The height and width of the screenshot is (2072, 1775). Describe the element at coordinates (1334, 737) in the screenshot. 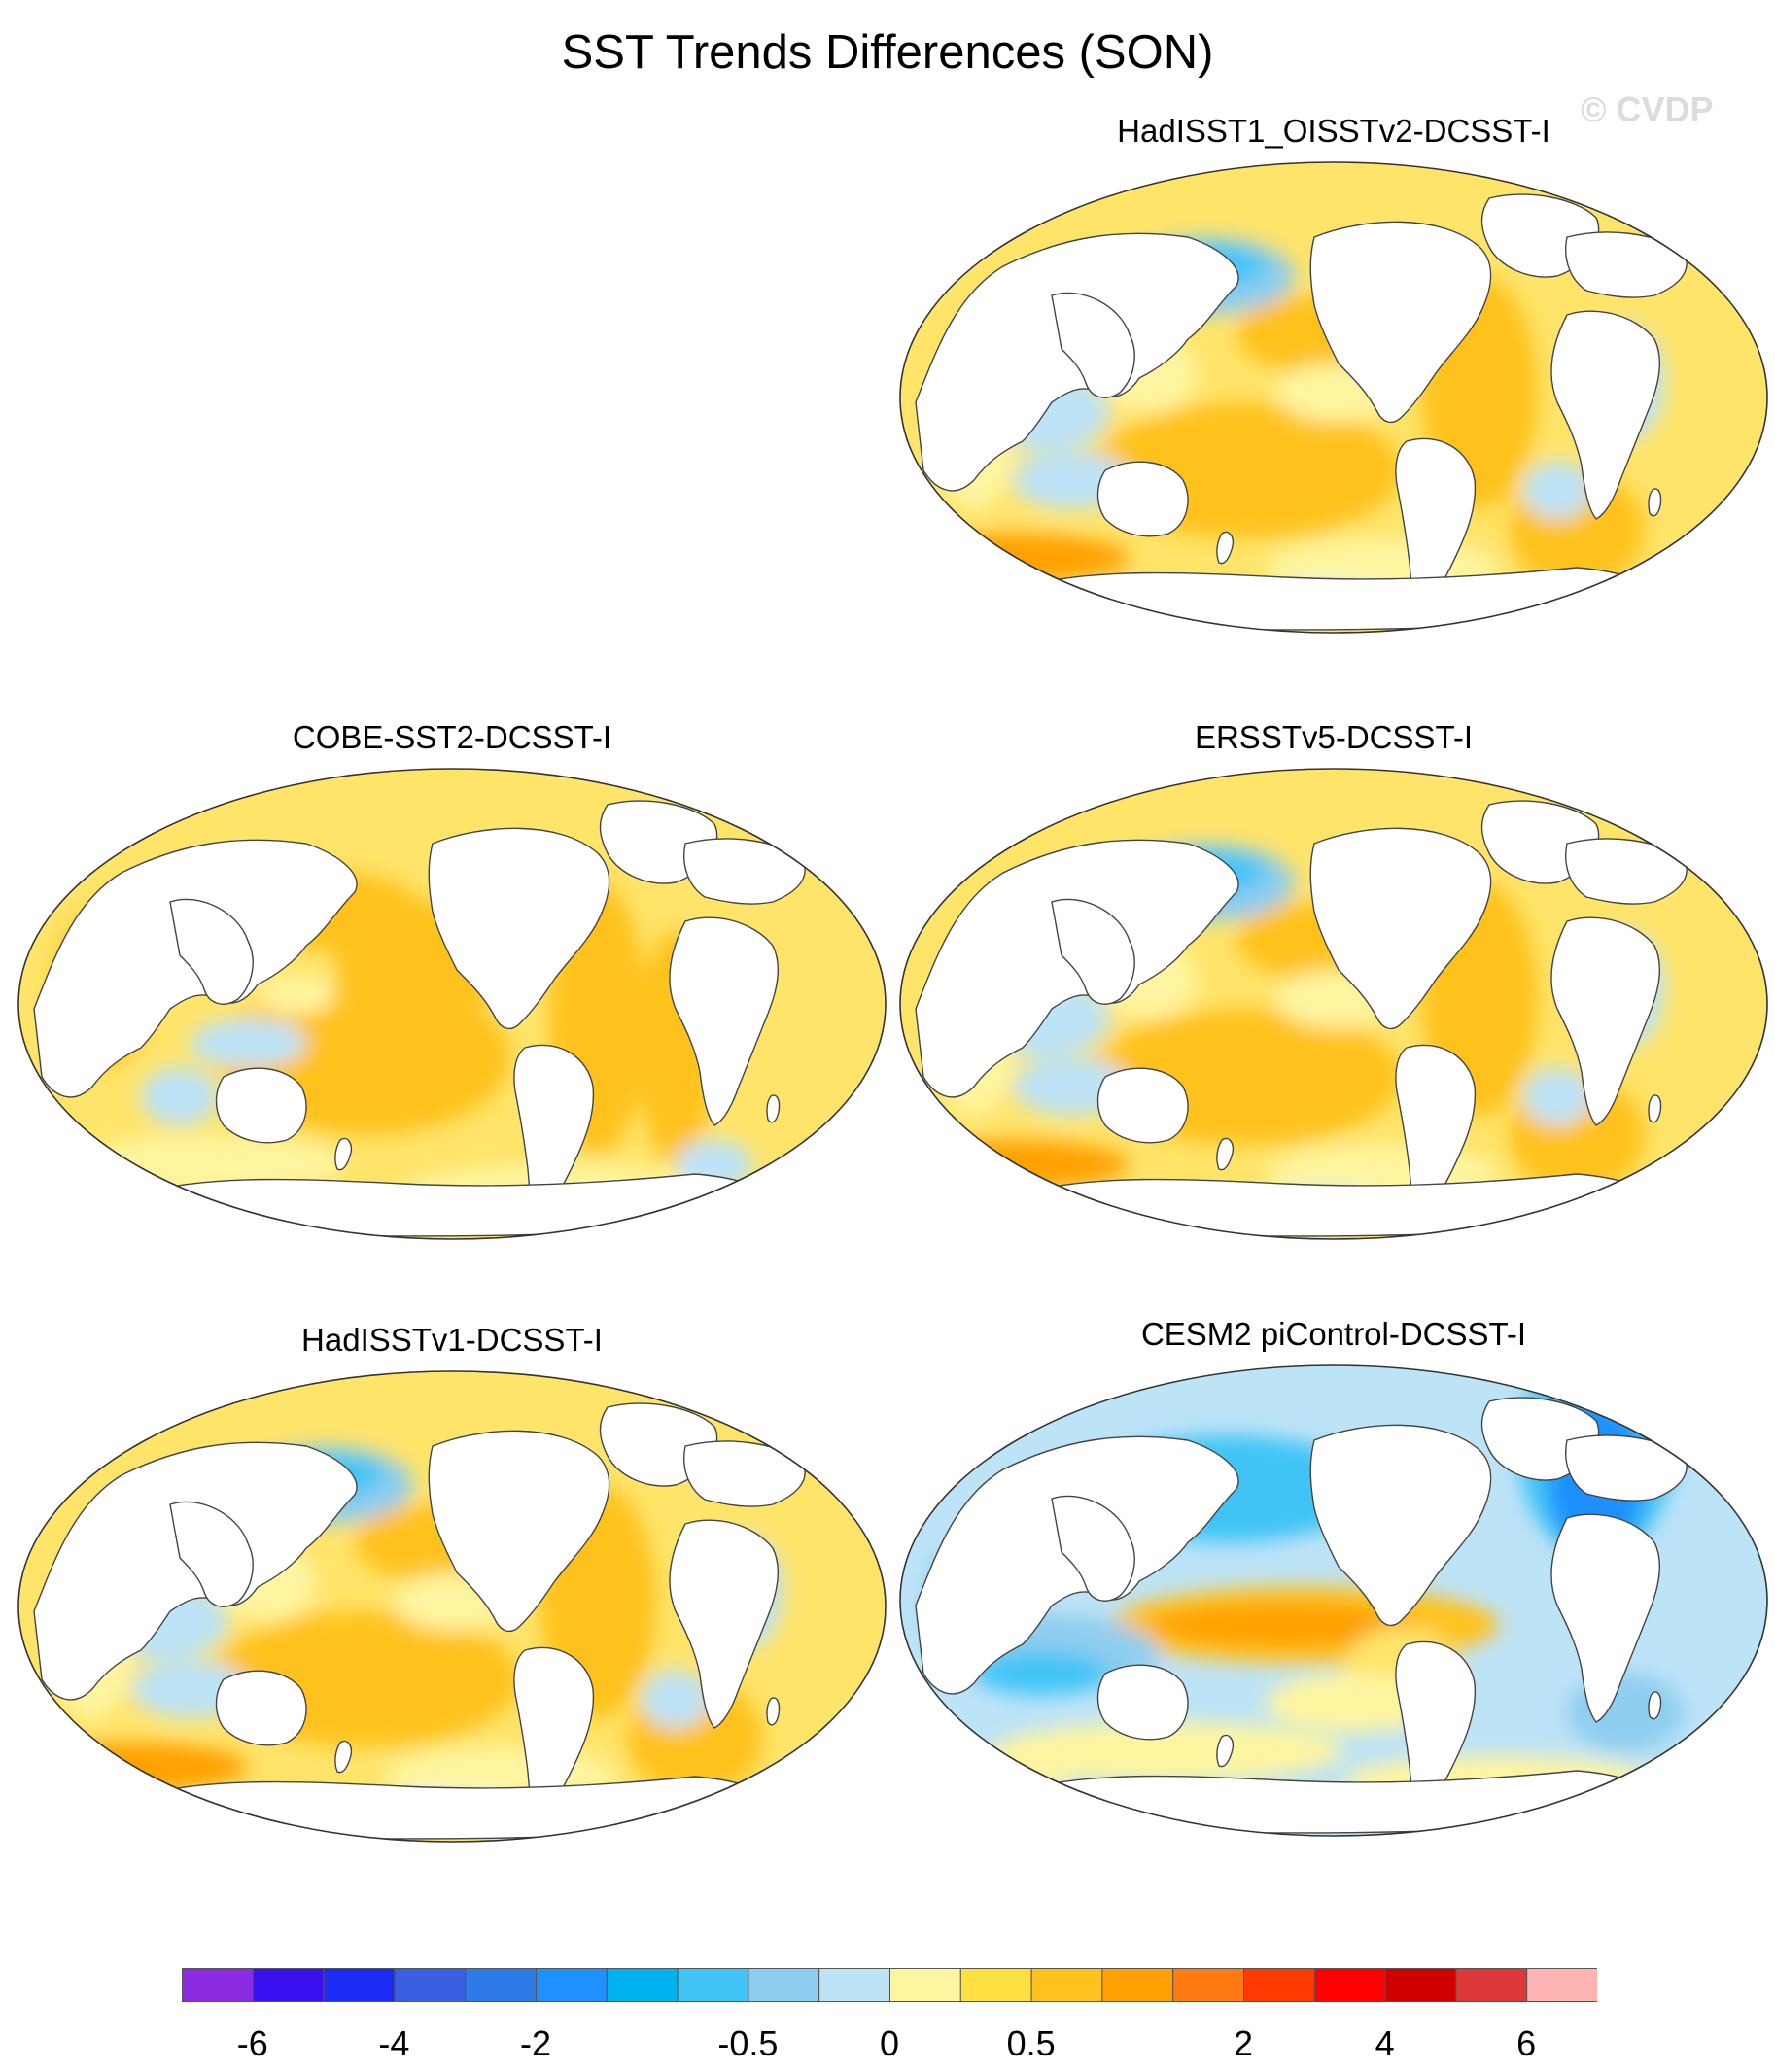

I see `panel-title: ERSSTv5-DCSST-I` at that location.